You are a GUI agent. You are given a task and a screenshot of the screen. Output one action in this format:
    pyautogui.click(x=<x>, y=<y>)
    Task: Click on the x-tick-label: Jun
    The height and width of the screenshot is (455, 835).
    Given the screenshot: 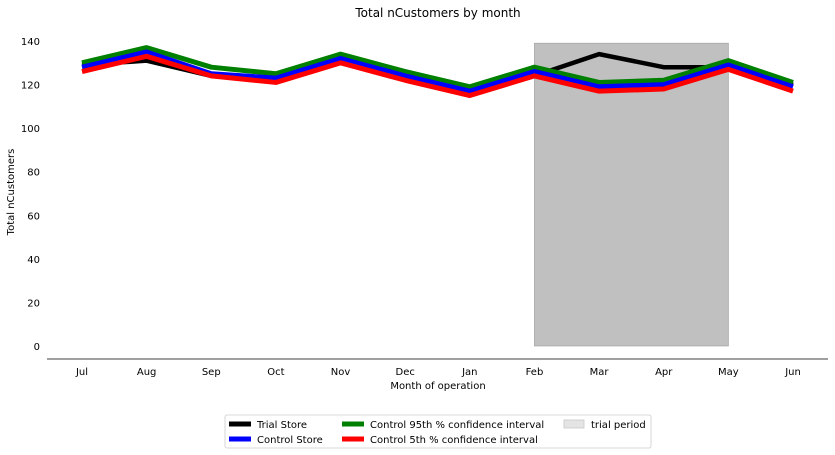 What is the action you would take?
    pyautogui.click(x=792, y=372)
    